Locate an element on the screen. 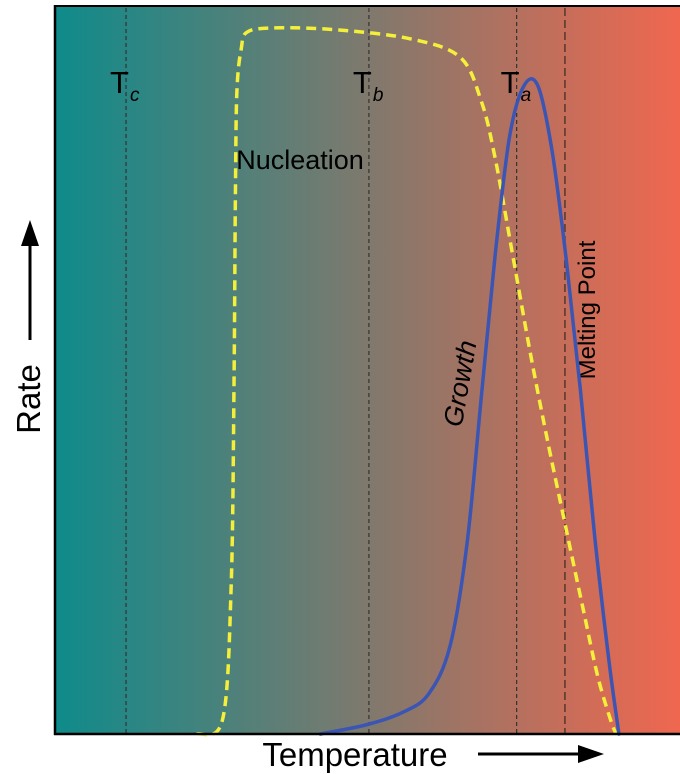 The image size is (680, 774). series-label-nucleation: Nucleation is located at coordinates (300, 160).